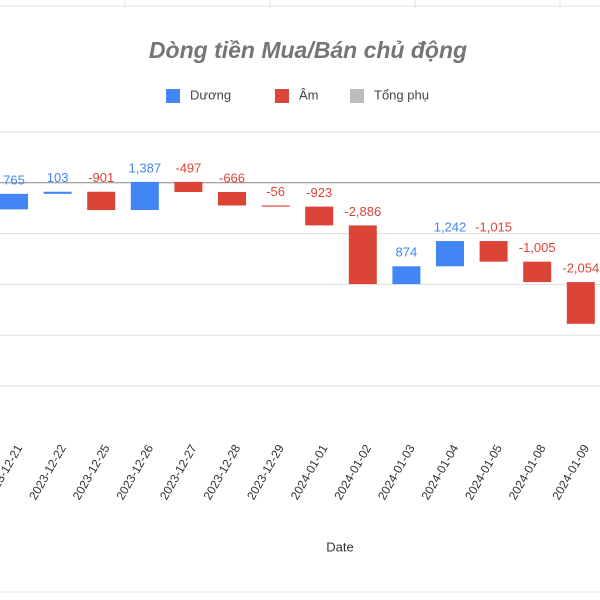  What do you see at coordinates (275, 191) in the screenshot?
I see `data-label: -56` at bounding box center [275, 191].